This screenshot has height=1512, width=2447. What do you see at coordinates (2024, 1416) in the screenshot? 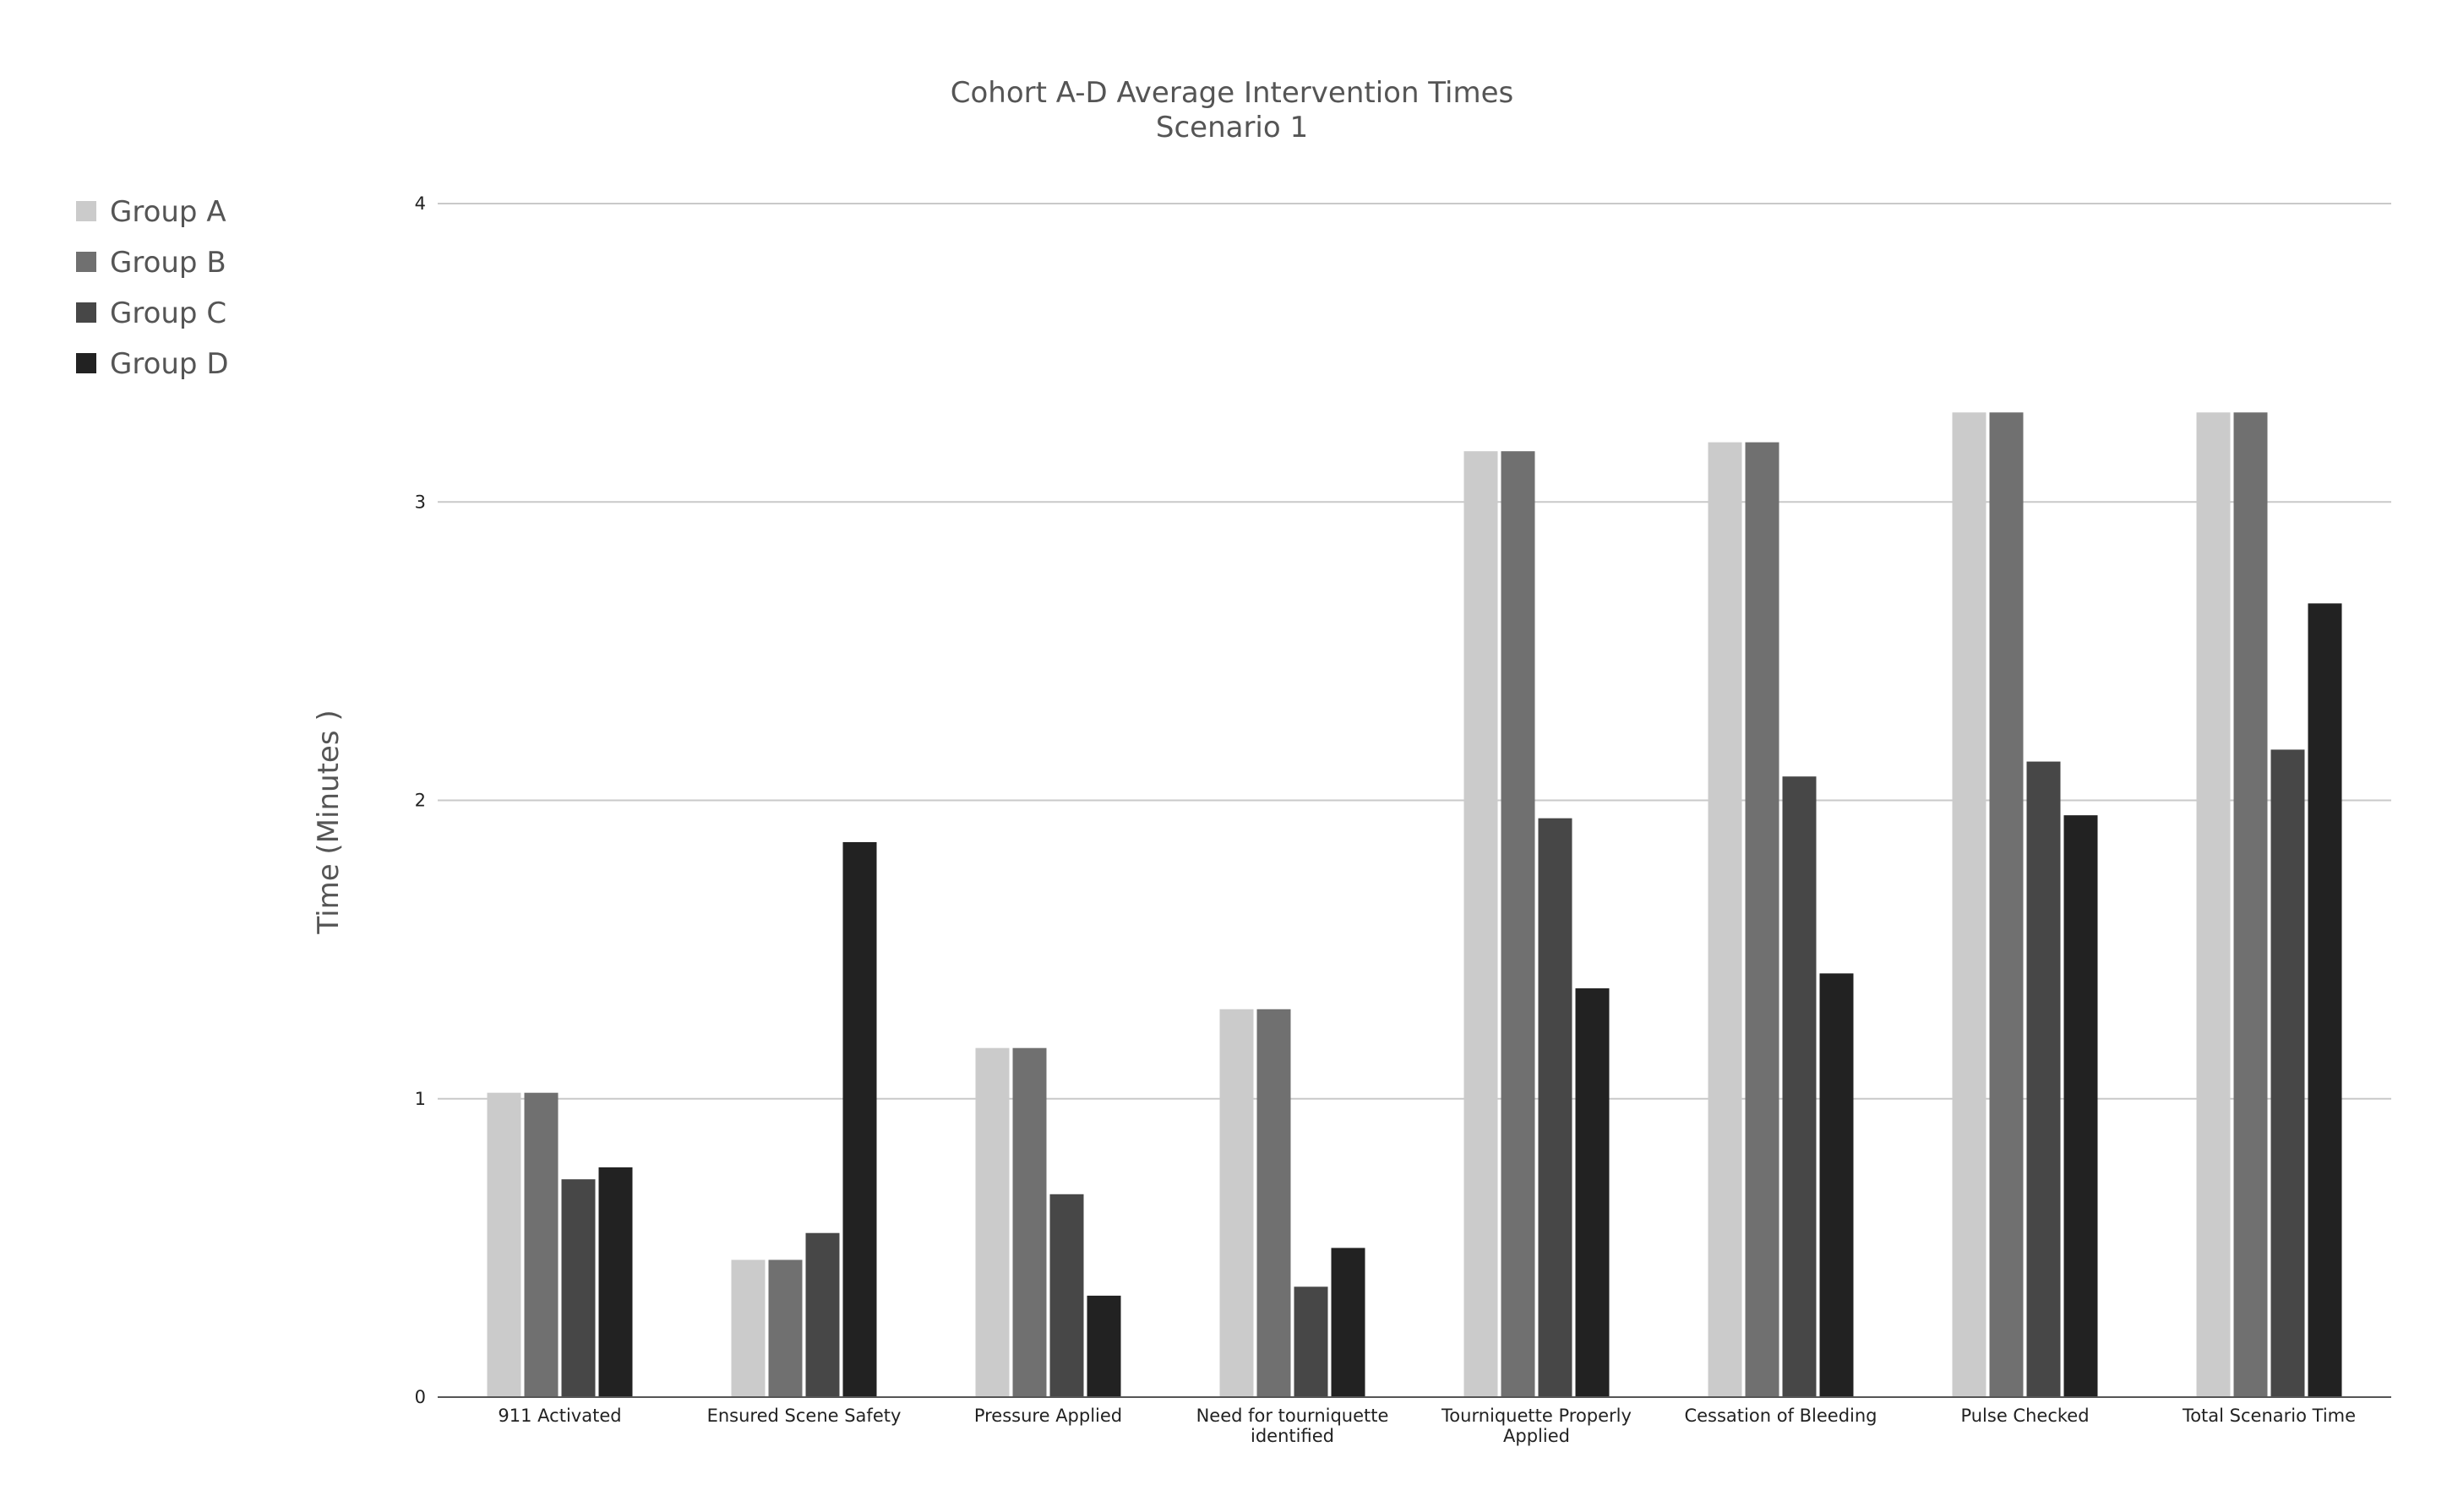
I see `x-tick-label: Pulse Checked` at bounding box center [2024, 1416].